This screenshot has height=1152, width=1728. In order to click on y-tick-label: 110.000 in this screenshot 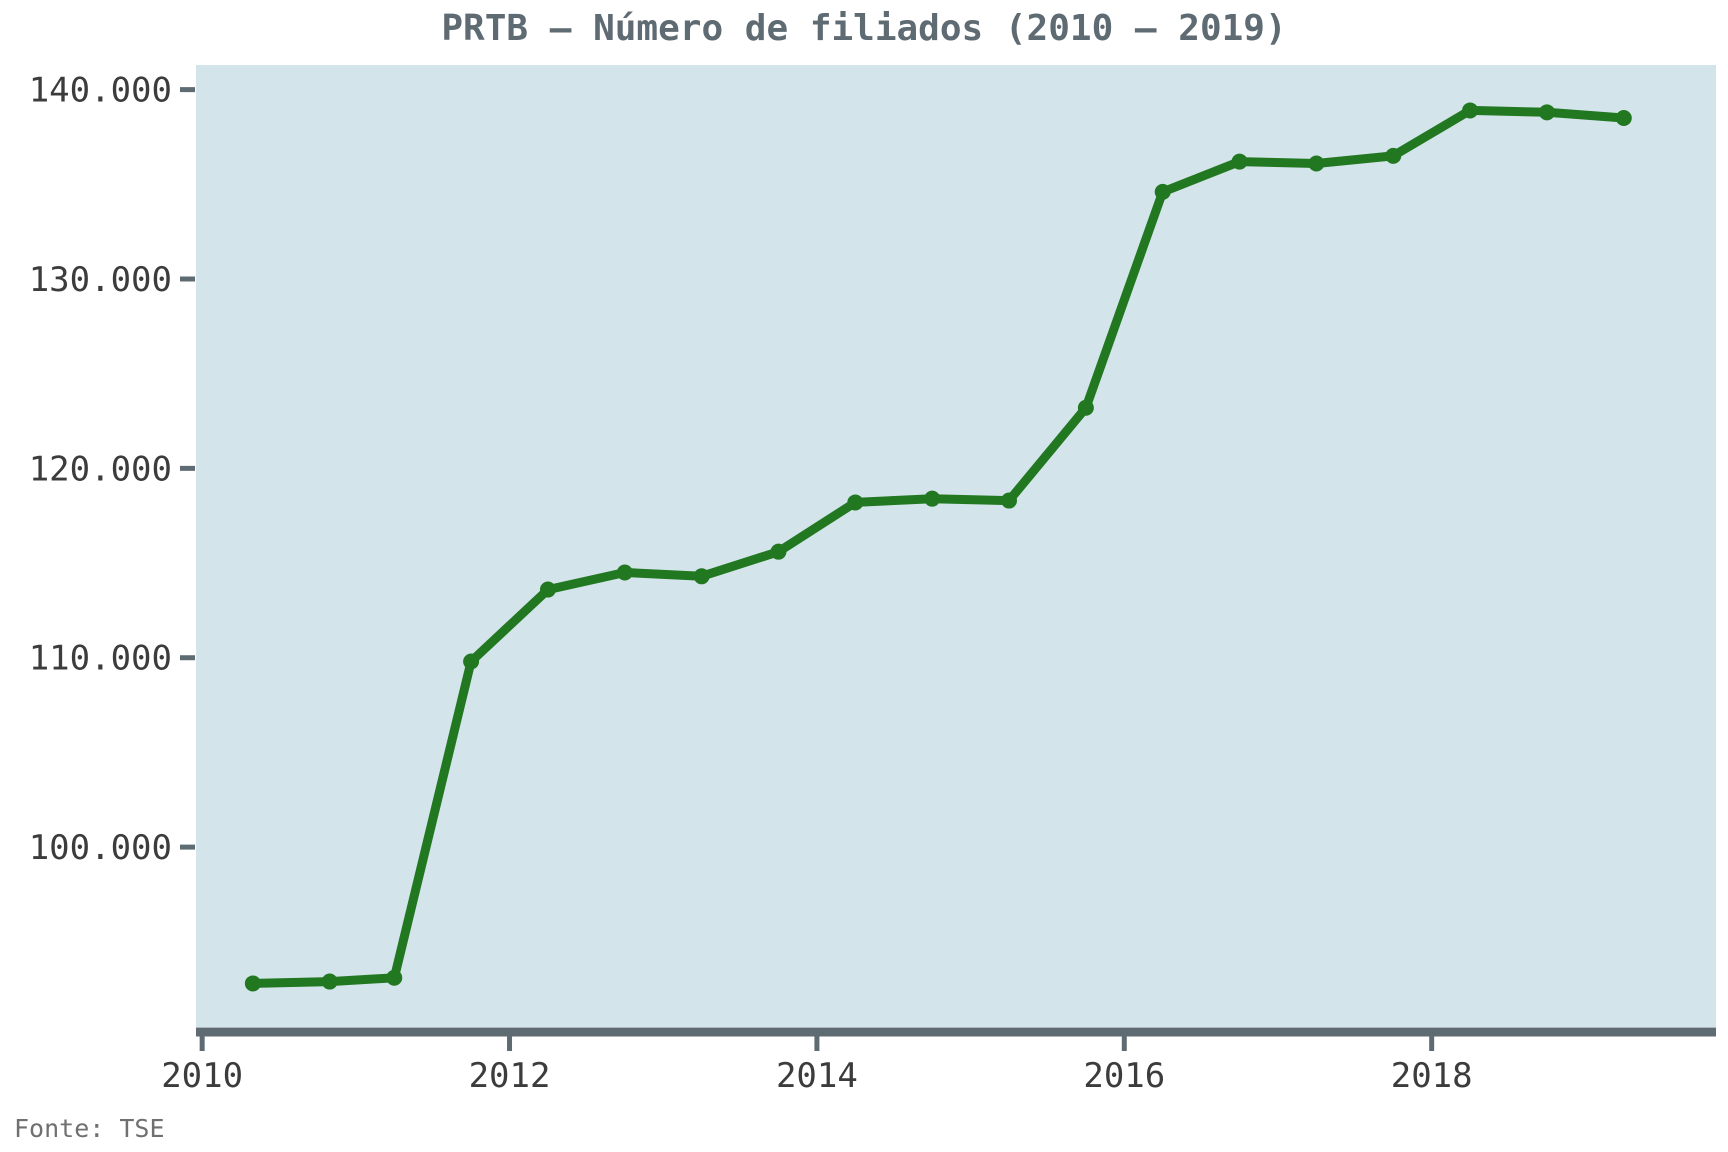, I will do `click(100, 659)`.